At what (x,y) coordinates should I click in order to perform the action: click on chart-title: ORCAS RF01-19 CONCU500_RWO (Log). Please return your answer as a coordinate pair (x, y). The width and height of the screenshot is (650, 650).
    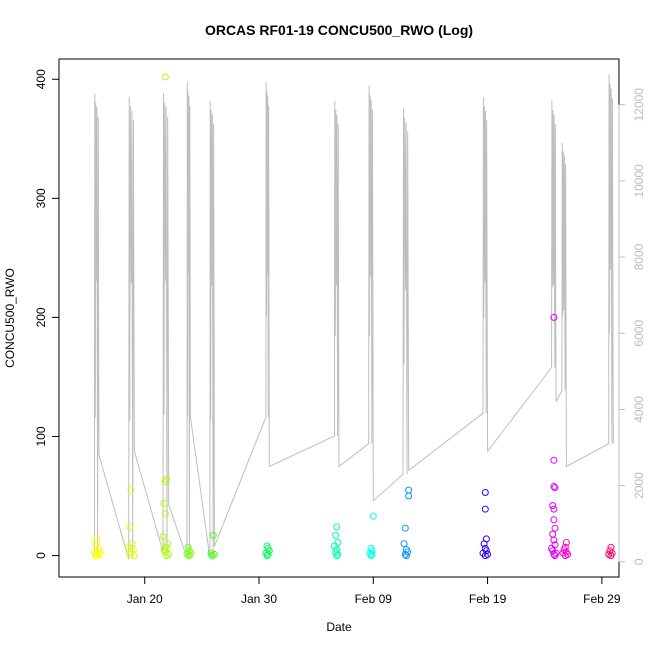
    Looking at the image, I should click on (339, 30).